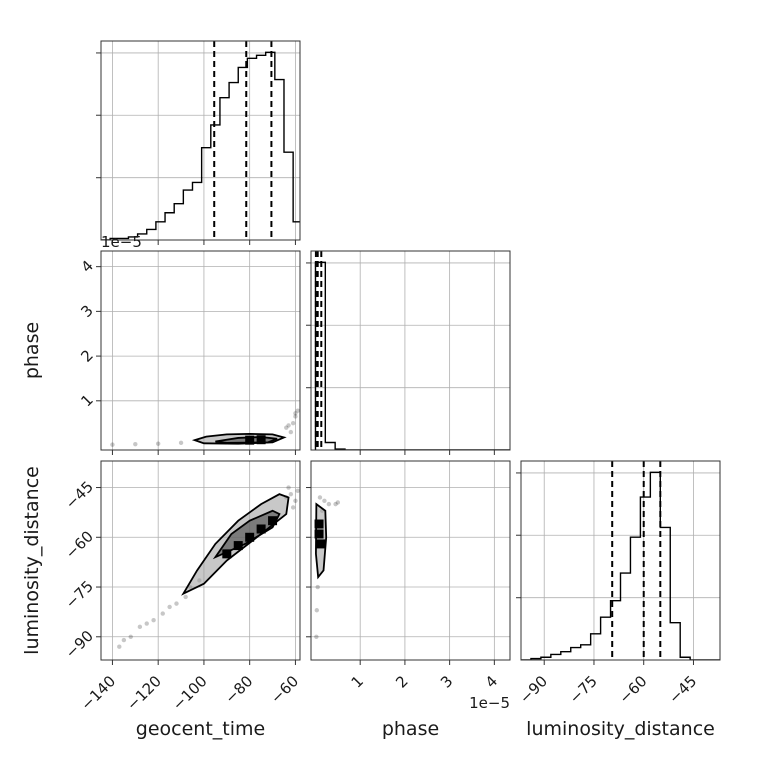 The height and width of the screenshot is (760, 760). I want to click on x-axis-label: phase, so click(410, 729).